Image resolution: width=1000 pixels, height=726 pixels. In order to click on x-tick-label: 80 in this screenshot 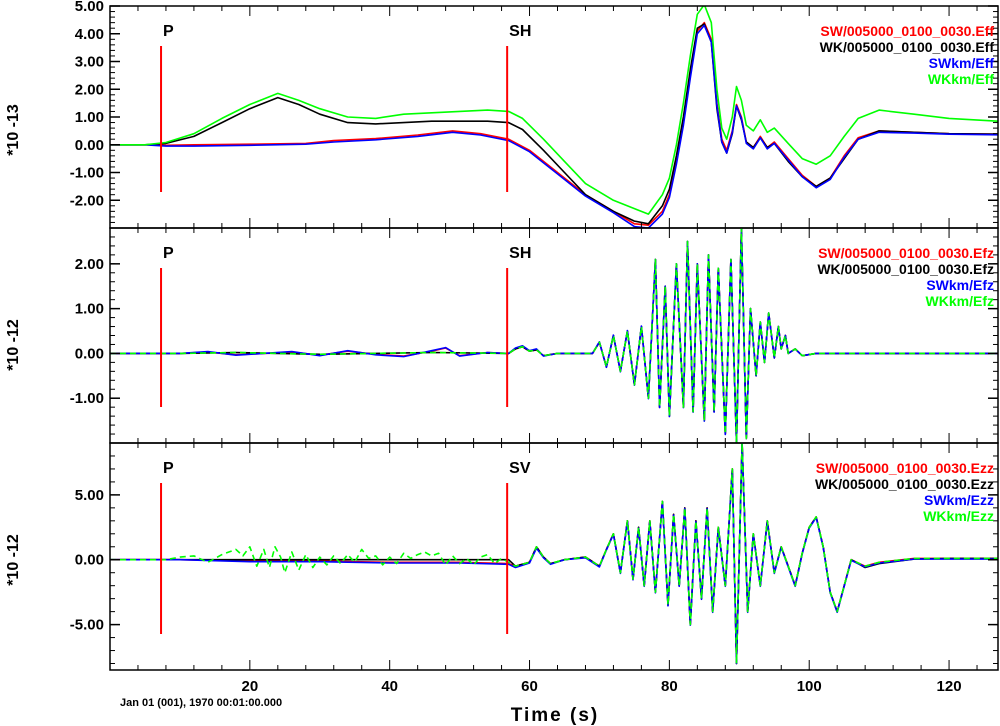, I will do `click(669, 686)`.